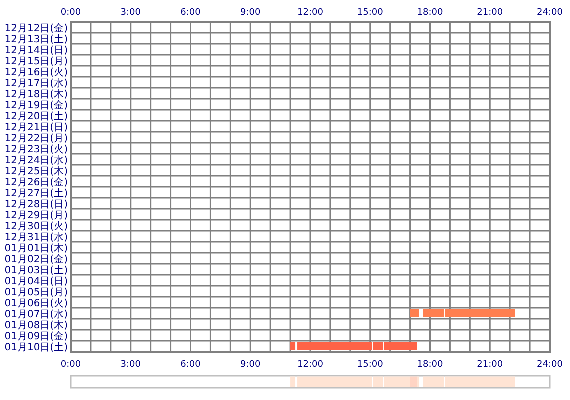  Describe the element at coordinates (71, 13) in the screenshot. I see `x-tick-label: 0:00` at that location.